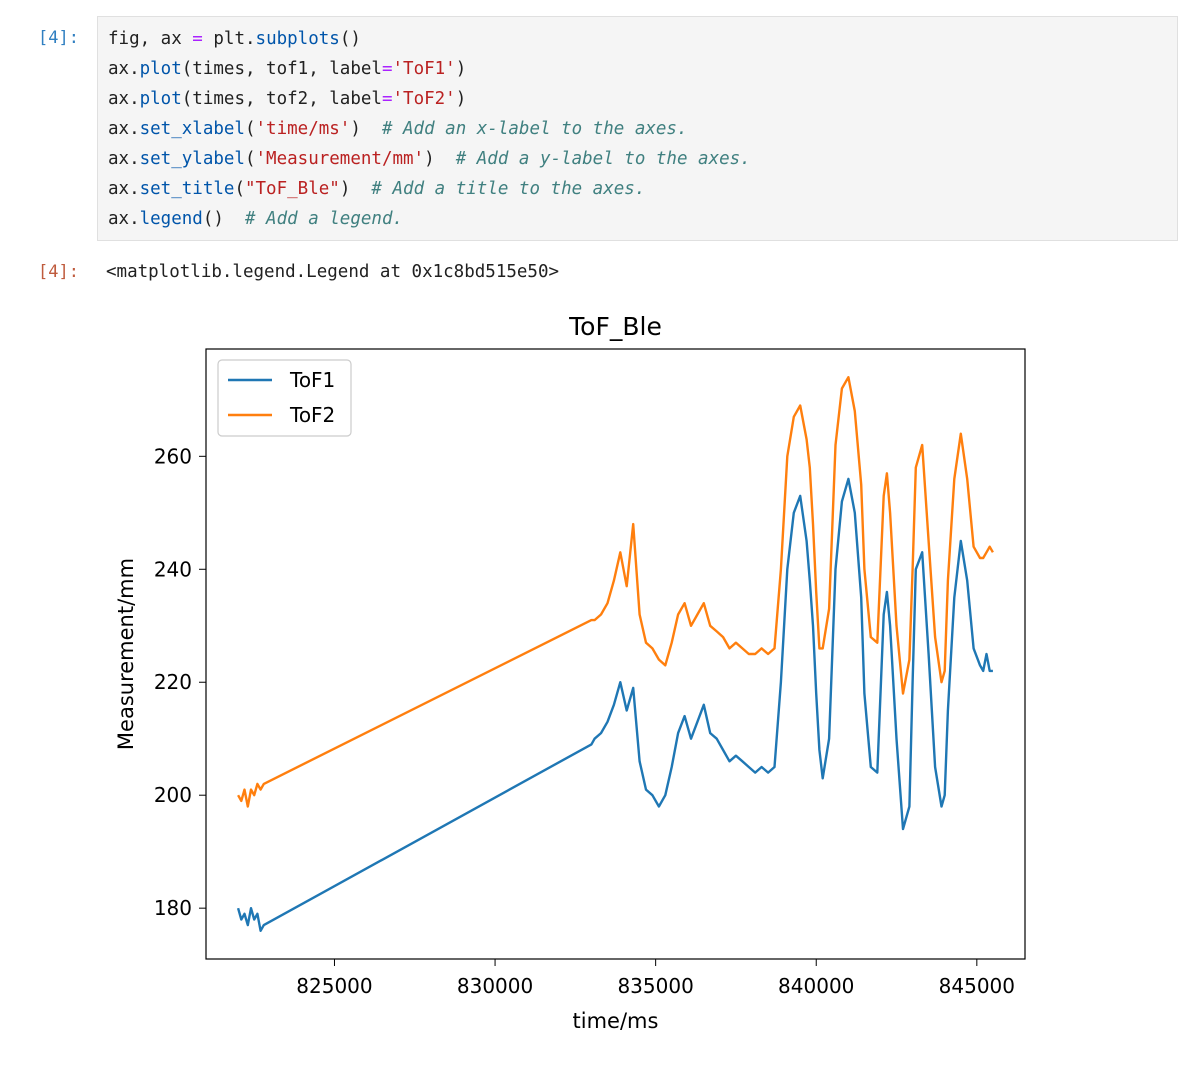  Describe the element at coordinates (615, 326) in the screenshot. I see `chart-title: ToF_Ble` at that location.